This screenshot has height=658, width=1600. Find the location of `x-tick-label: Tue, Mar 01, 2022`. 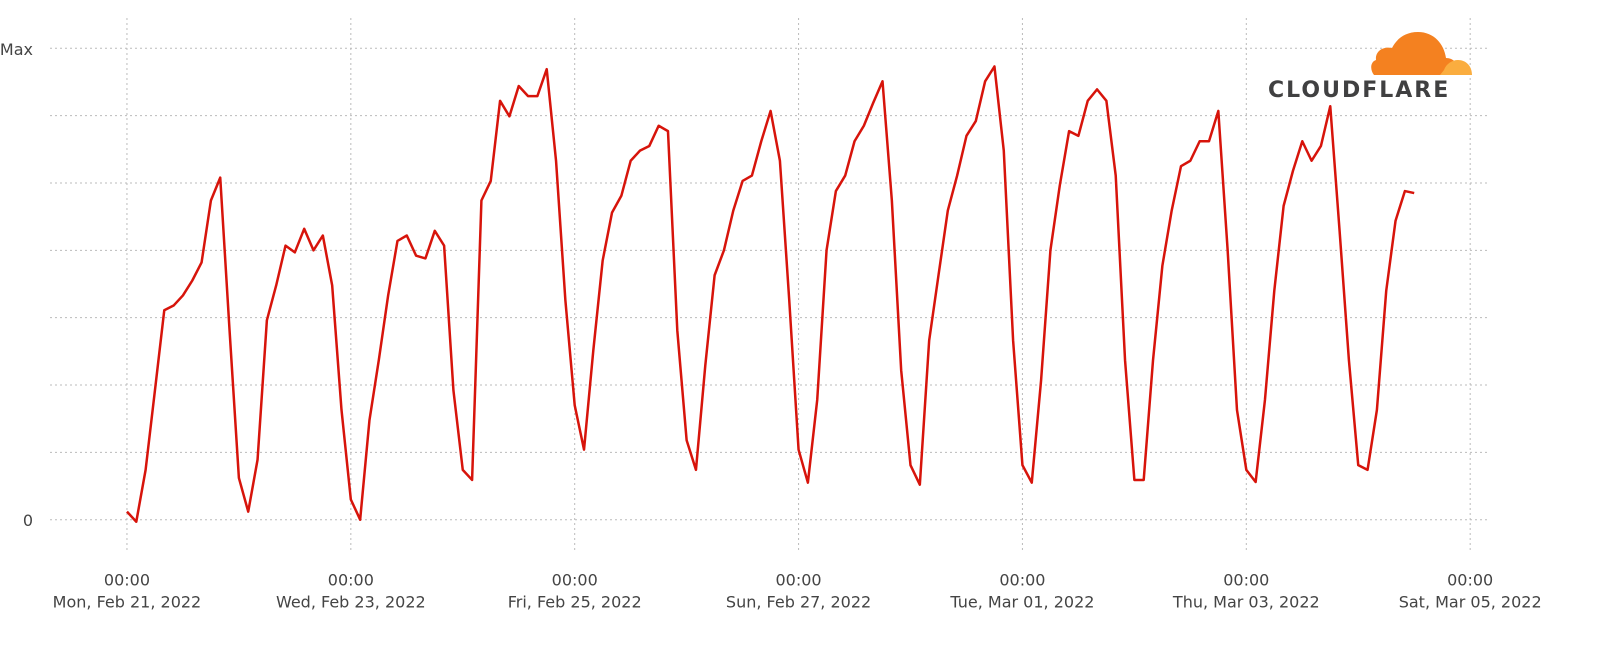

x-tick-label: Tue, Mar 01, 2022 is located at coordinates (1021, 602).